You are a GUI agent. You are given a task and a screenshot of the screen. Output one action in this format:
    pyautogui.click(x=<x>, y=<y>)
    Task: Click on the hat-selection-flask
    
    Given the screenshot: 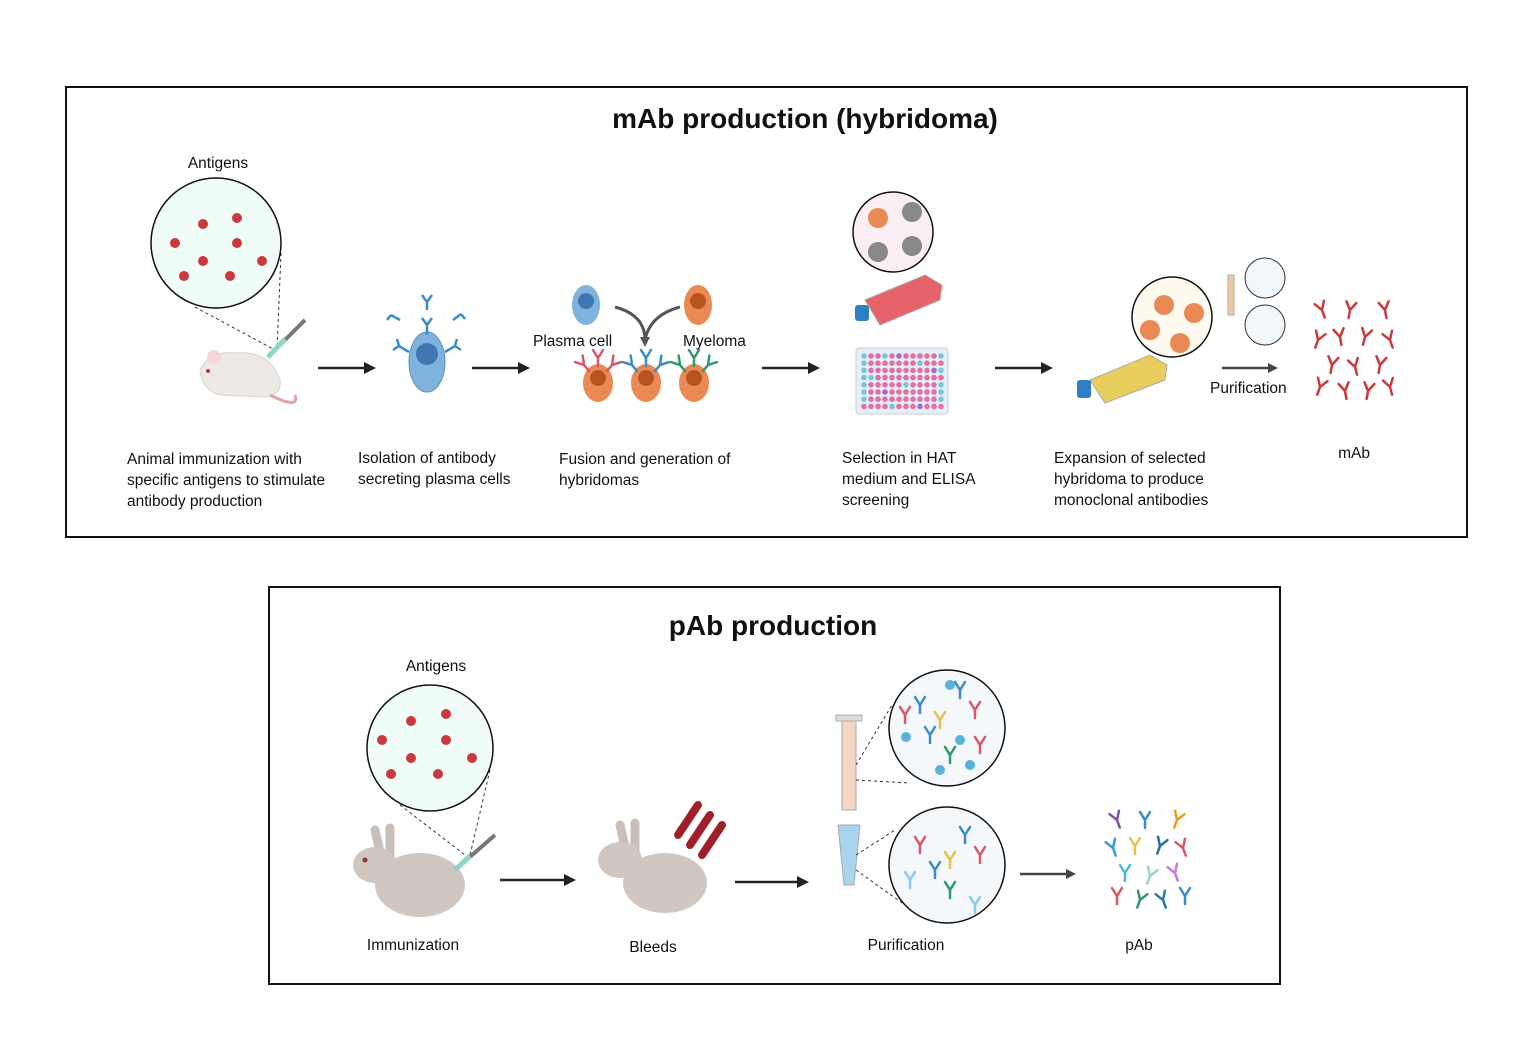 What is the action you would take?
    pyautogui.click(x=897, y=258)
    